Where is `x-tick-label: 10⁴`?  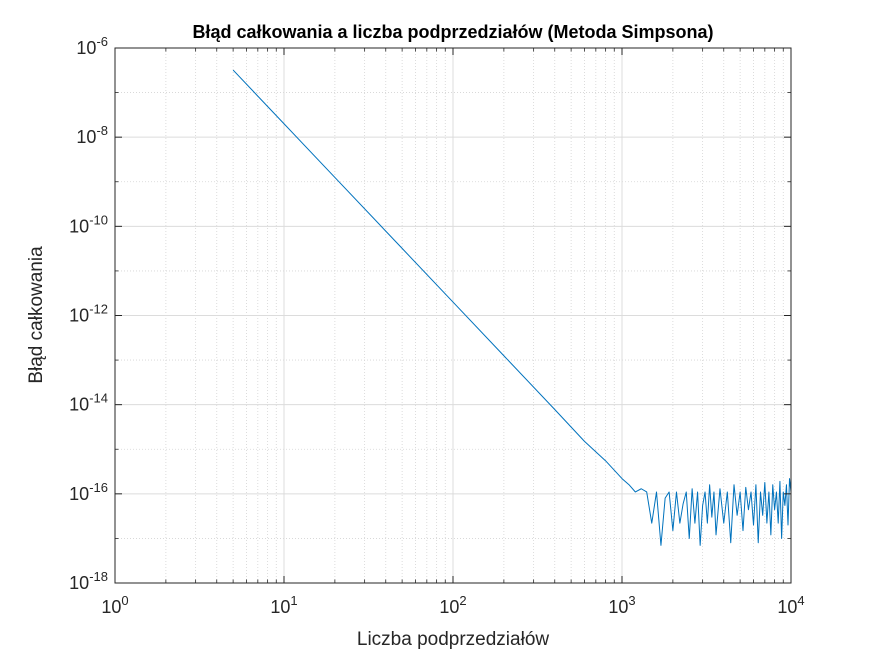 x-tick-label: 10⁴ is located at coordinates (790, 605).